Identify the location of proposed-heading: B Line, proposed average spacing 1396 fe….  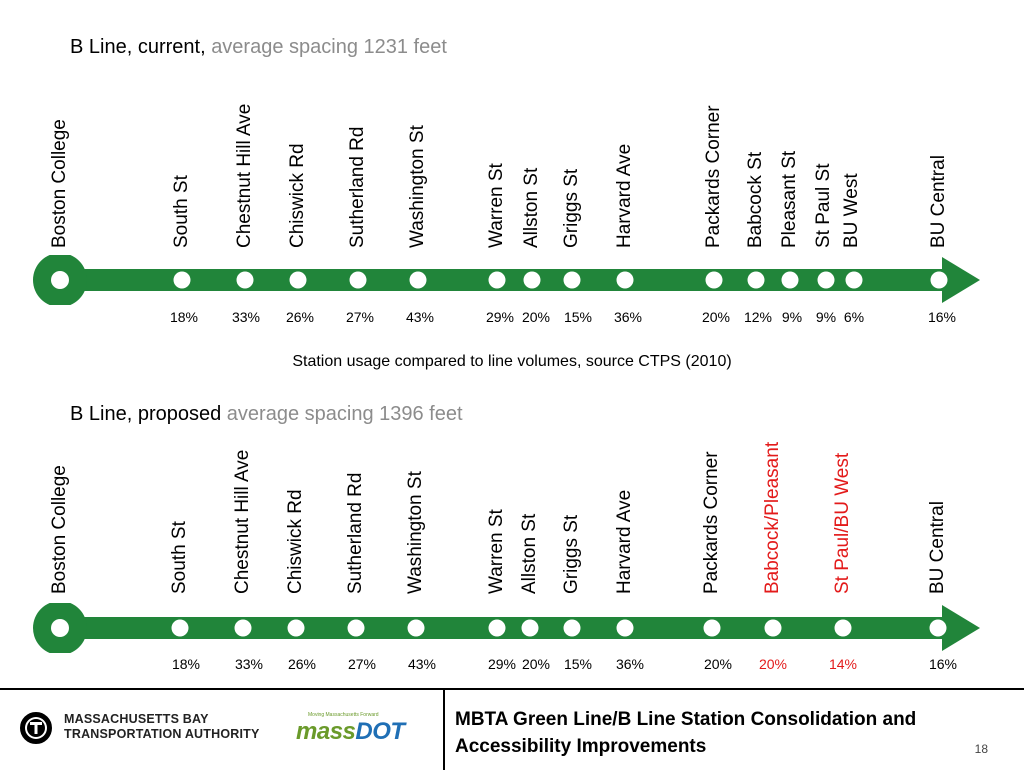
(266, 414).